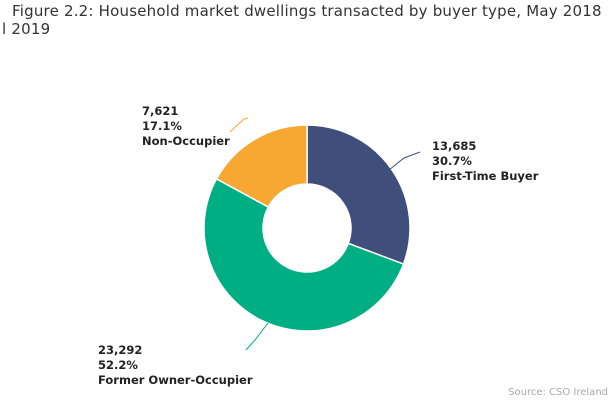 The height and width of the screenshot is (400, 614). Describe the element at coordinates (304, 254) in the screenshot. I see `slice-former-owner-occupier` at that location.